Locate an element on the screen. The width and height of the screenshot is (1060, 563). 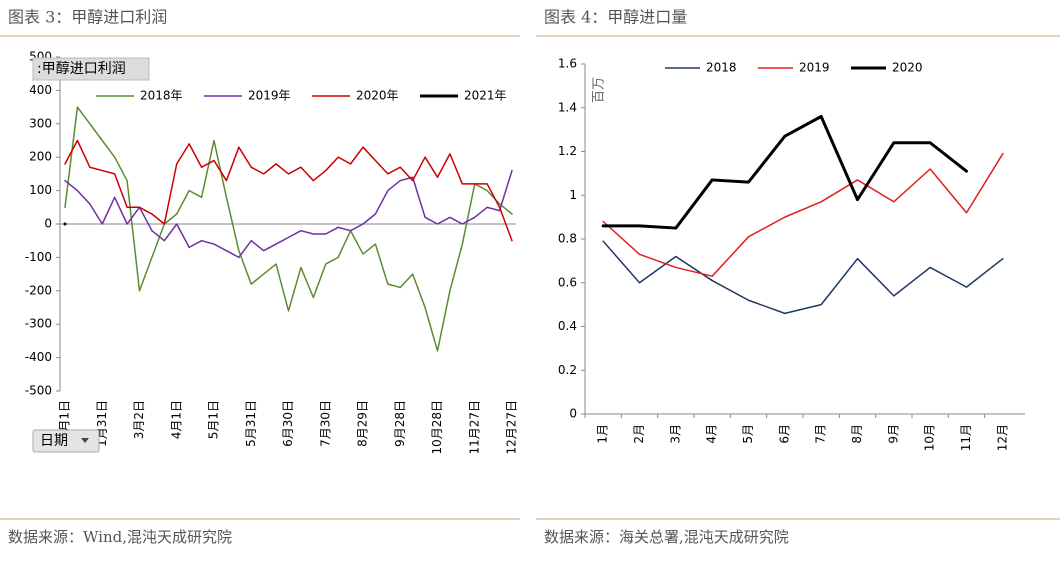
x-tick-label: 4月 is located at coordinates (712, 434).